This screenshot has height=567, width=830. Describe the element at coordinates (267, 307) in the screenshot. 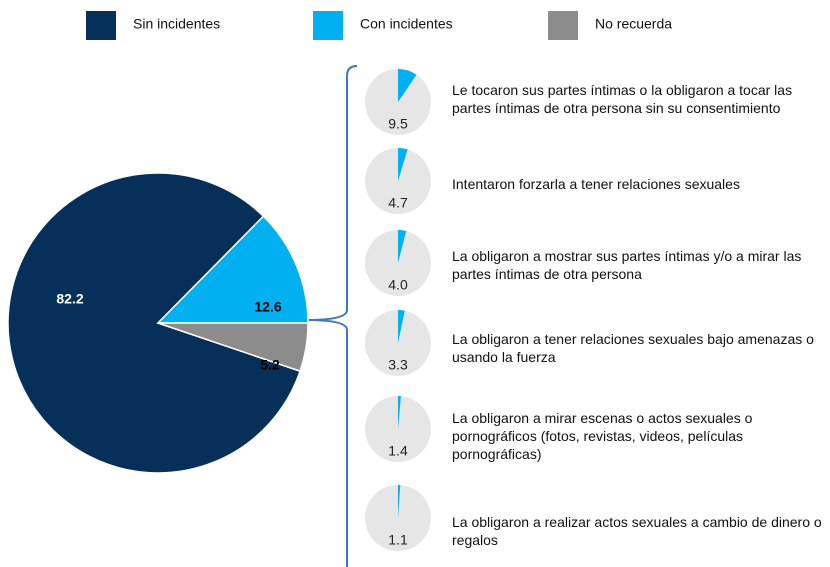

I see `data-label: 12.6` at that location.